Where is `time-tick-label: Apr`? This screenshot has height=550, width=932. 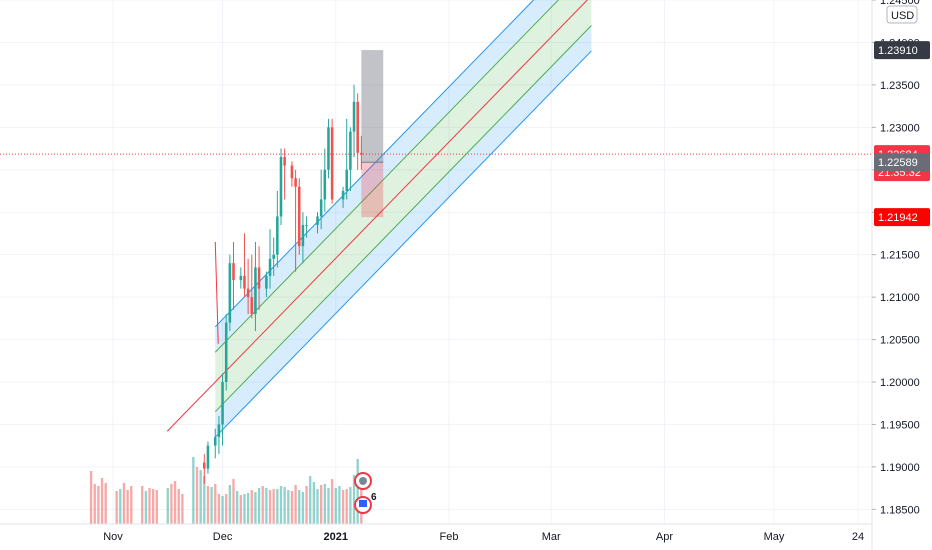
time-tick-label: Apr is located at coordinates (664, 537).